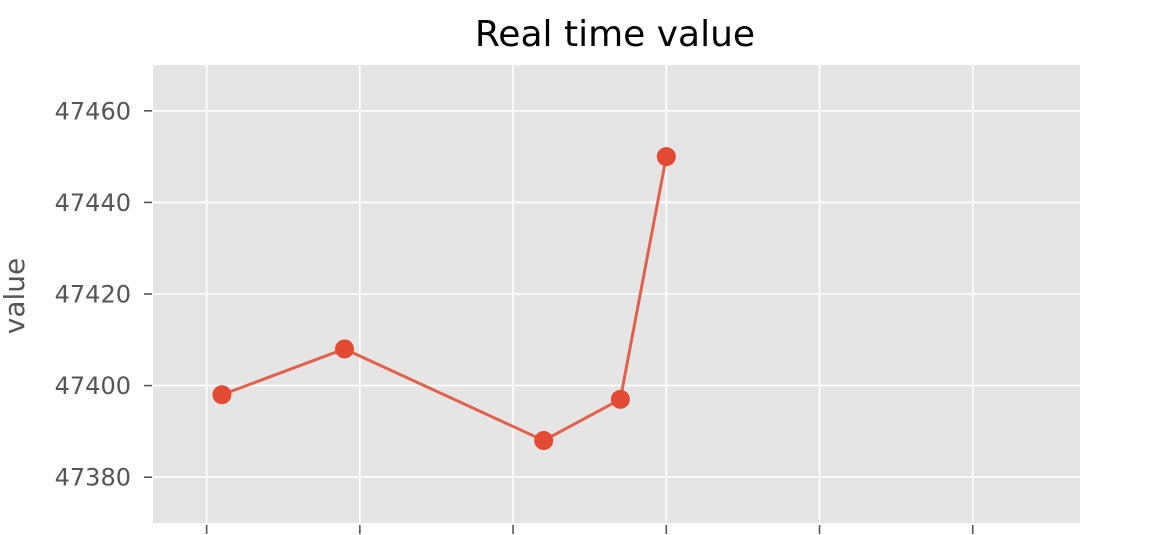 The image size is (1150, 535). Describe the element at coordinates (615, 34) in the screenshot. I see `chart-title: Real time value` at that location.